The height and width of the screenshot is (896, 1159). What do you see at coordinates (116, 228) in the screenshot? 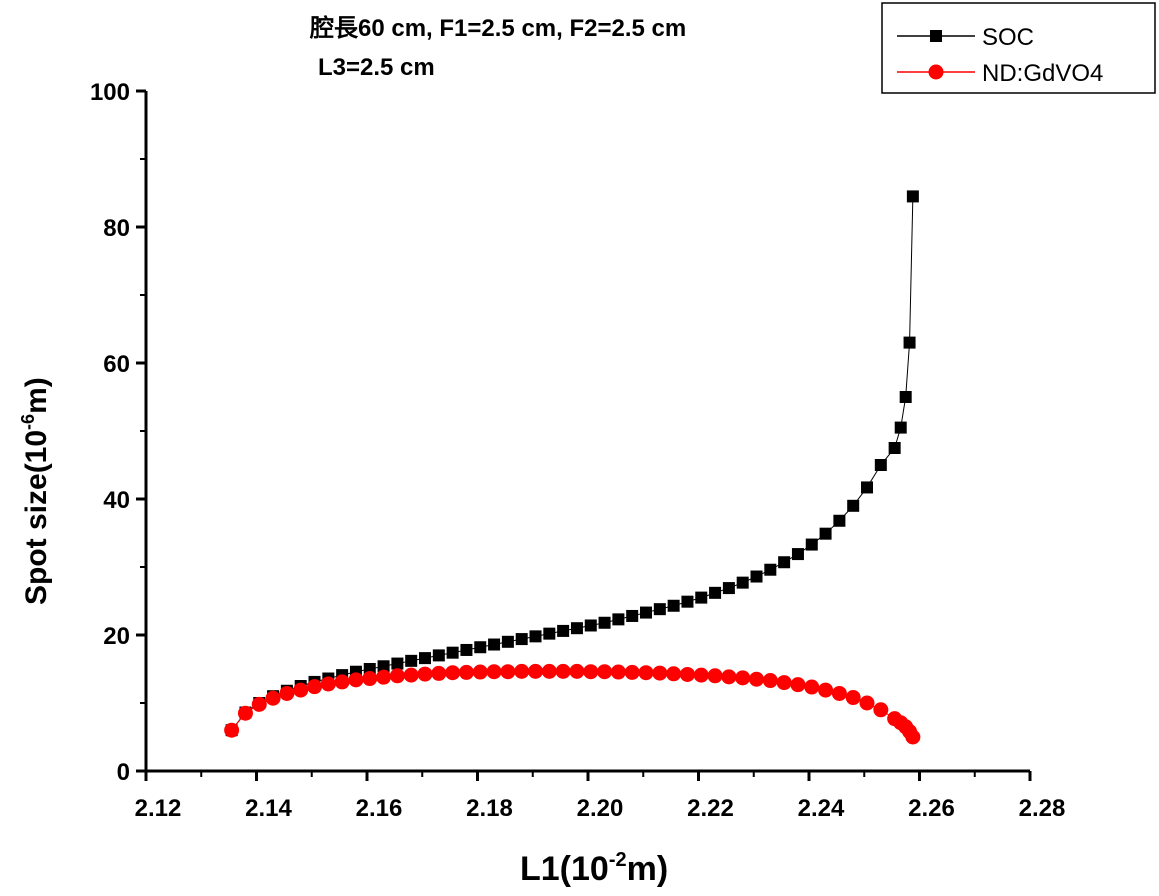
I see `y-tick-label: 80` at bounding box center [116, 228].